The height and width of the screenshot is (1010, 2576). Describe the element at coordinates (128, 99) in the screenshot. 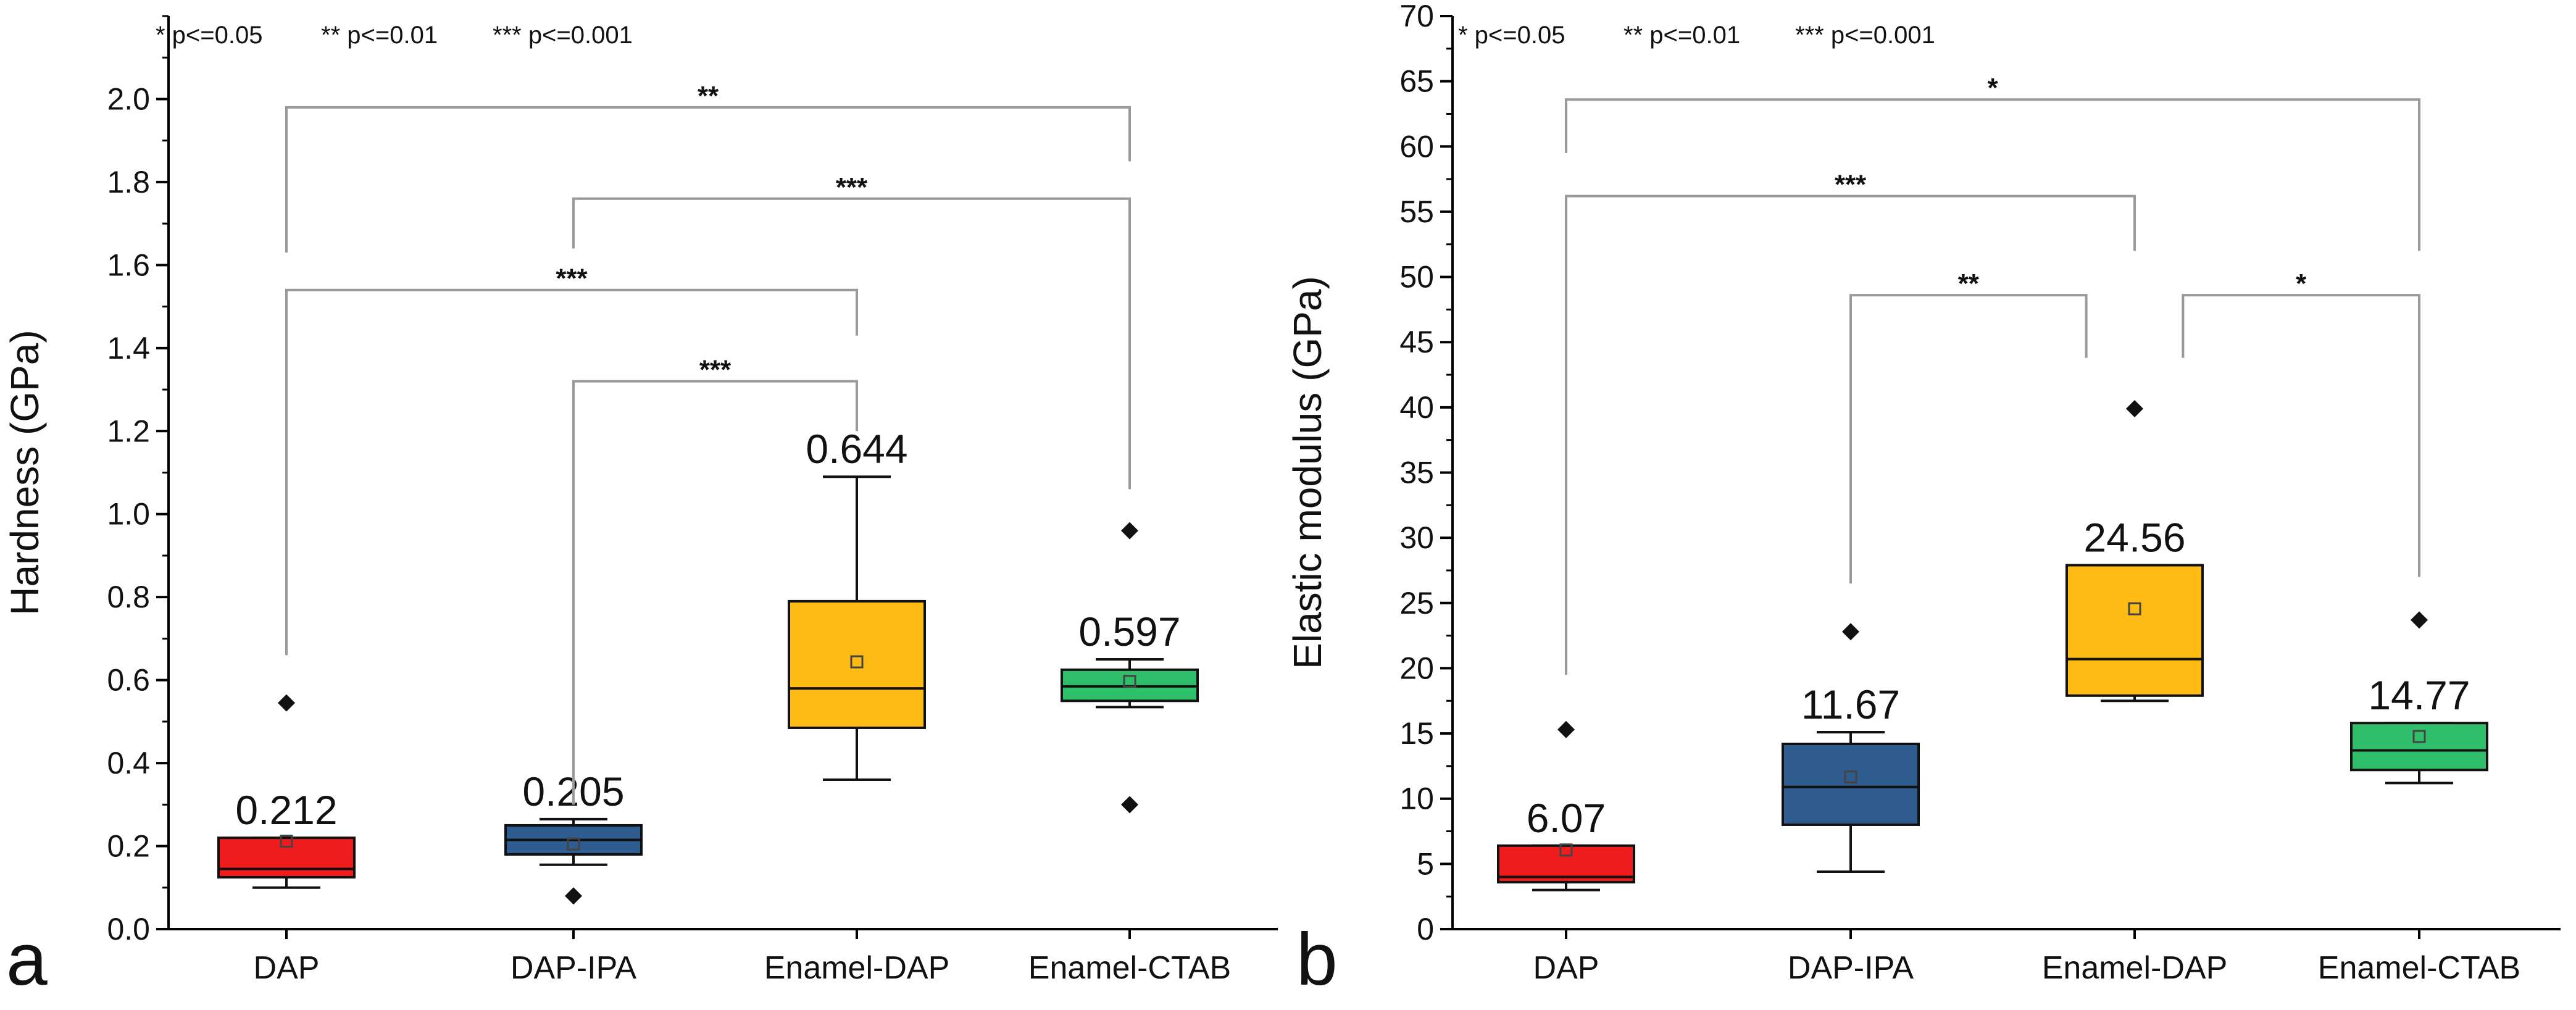

I see `y-tick-label: 2.0` at that location.